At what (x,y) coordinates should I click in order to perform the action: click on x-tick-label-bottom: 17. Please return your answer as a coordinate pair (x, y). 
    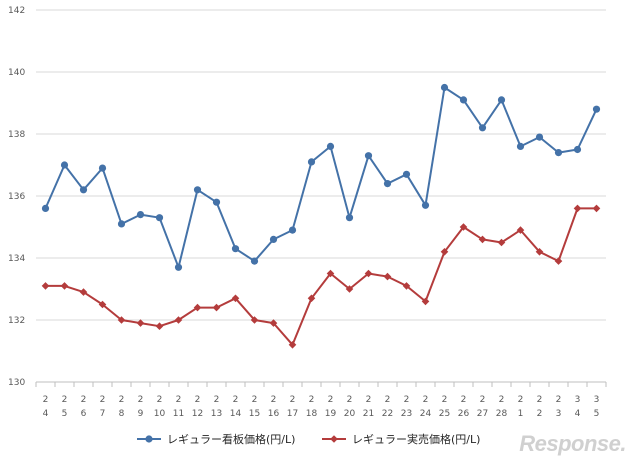
    Looking at the image, I should click on (292, 414).